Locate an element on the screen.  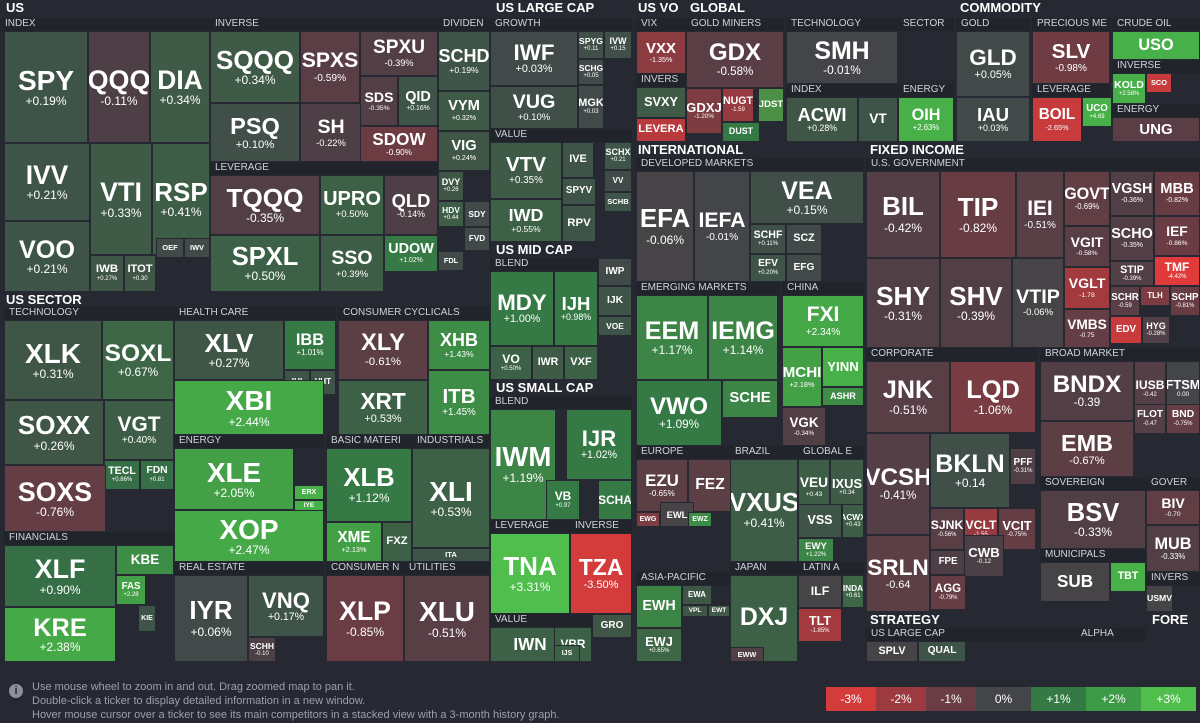
ticker-tile-flot: FLOT -0.47 is located at coordinates (1150, 419).